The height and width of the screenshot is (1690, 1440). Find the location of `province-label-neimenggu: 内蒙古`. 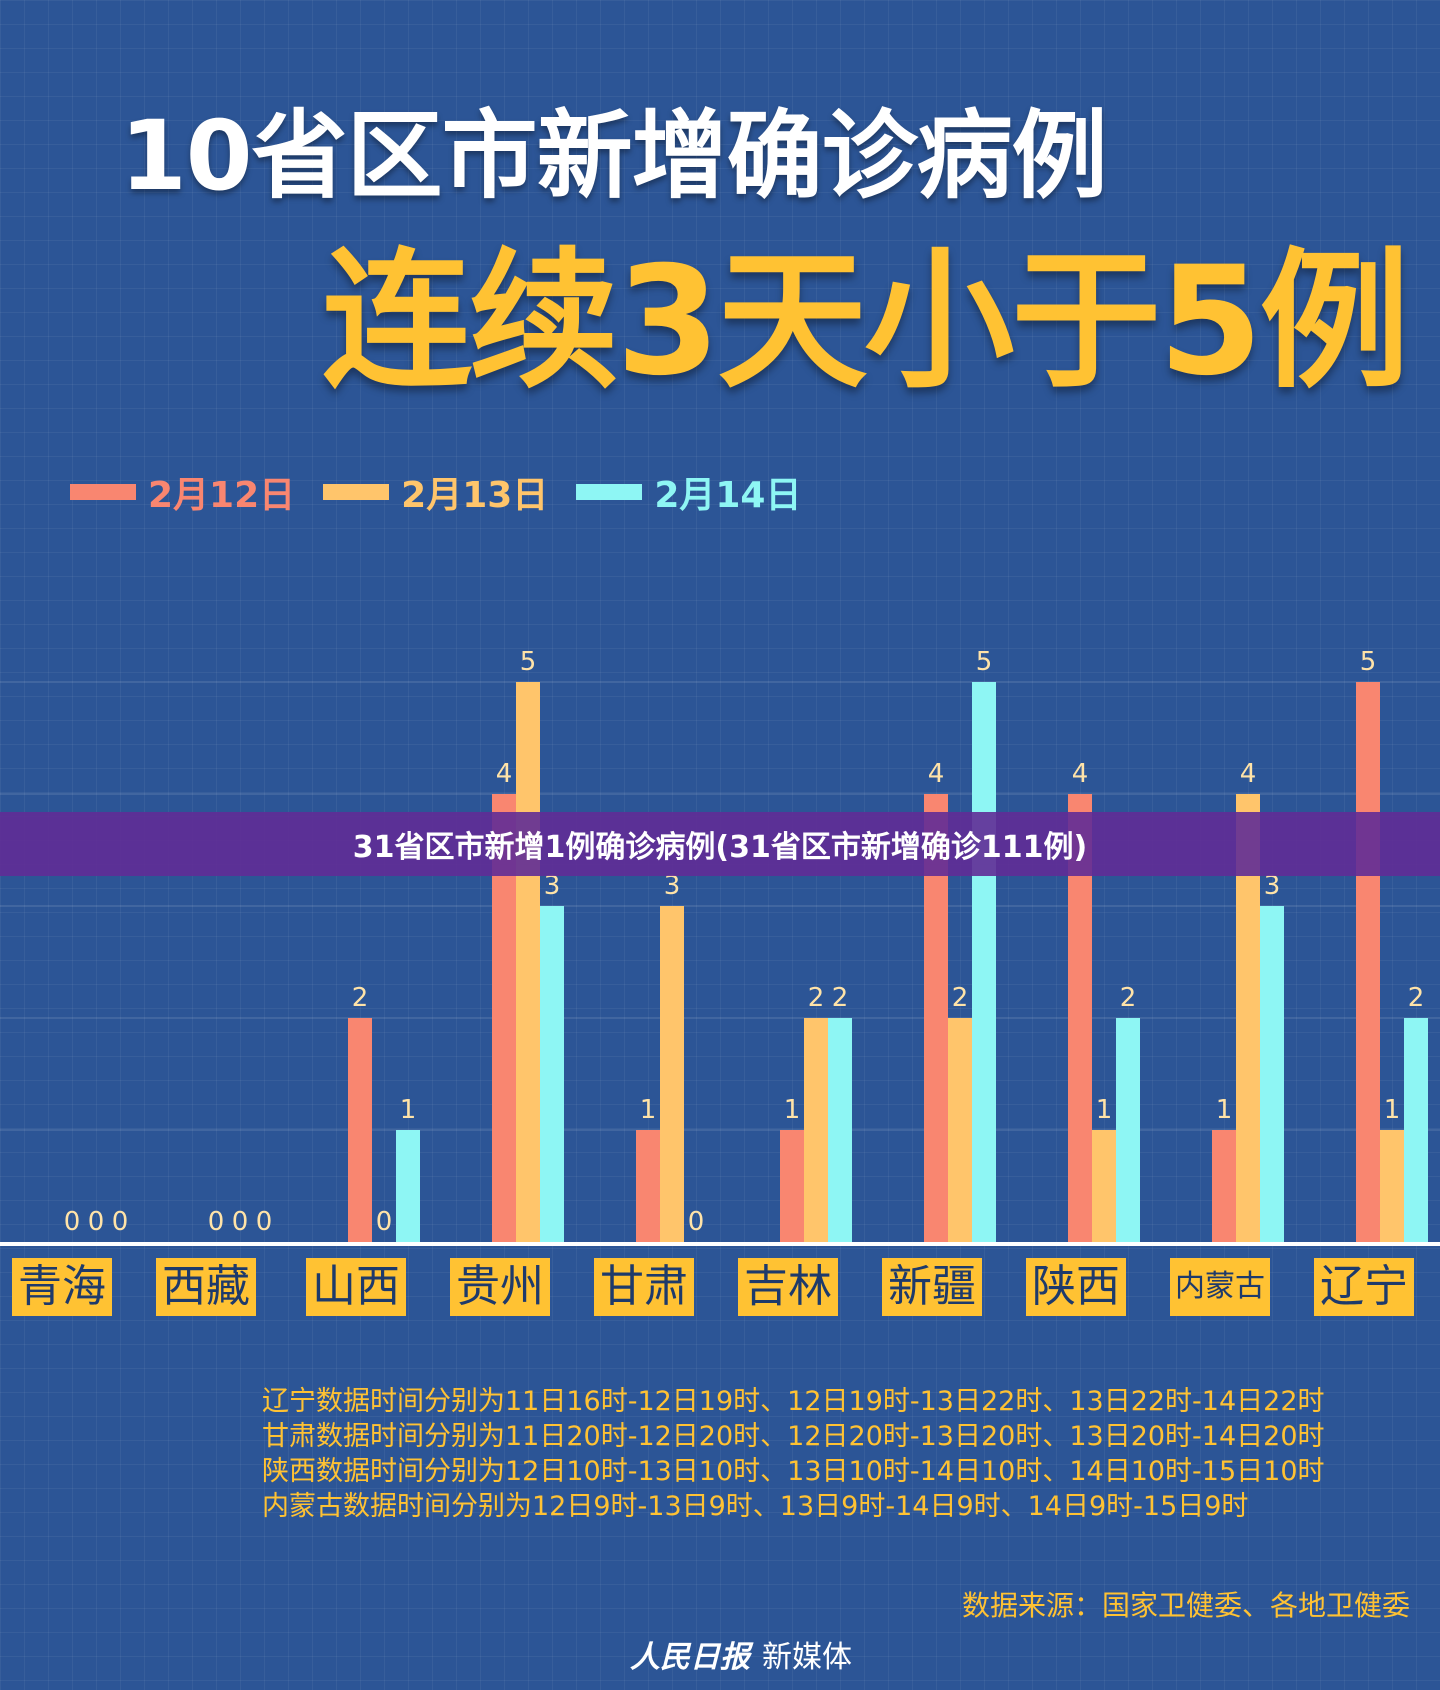

province-label-neimenggu: 内蒙古 is located at coordinates (1220, 1287).